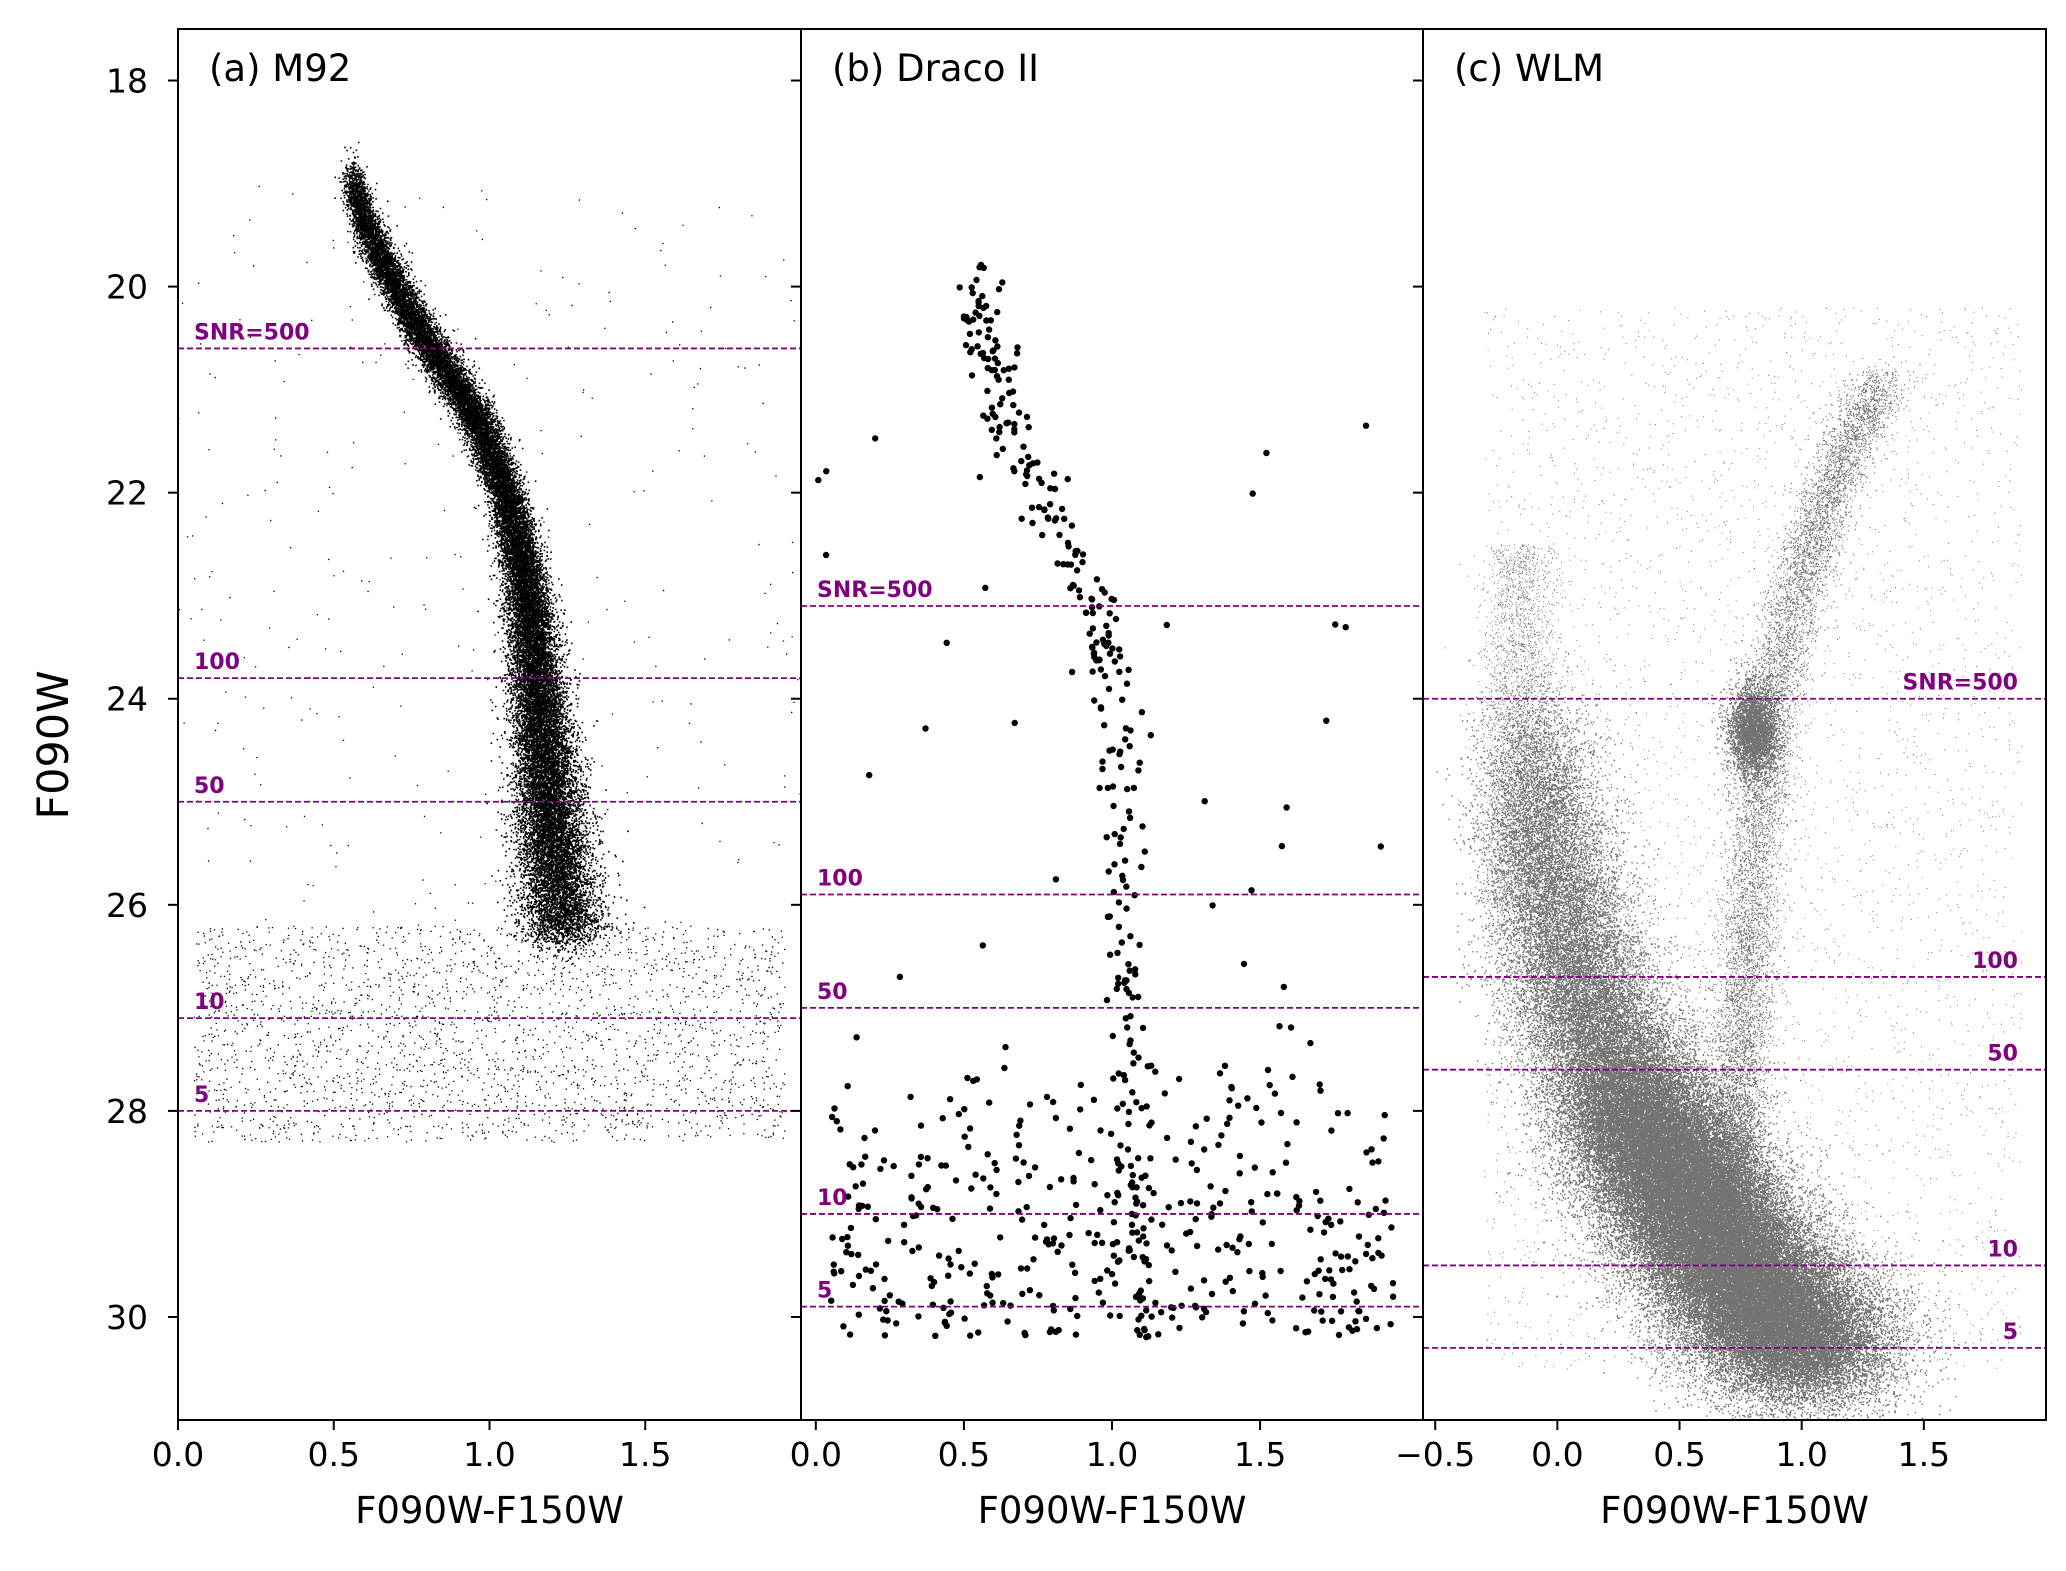  What do you see at coordinates (1260, 1454) in the screenshot?
I see `x-tick-label: 1.5` at bounding box center [1260, 1454].